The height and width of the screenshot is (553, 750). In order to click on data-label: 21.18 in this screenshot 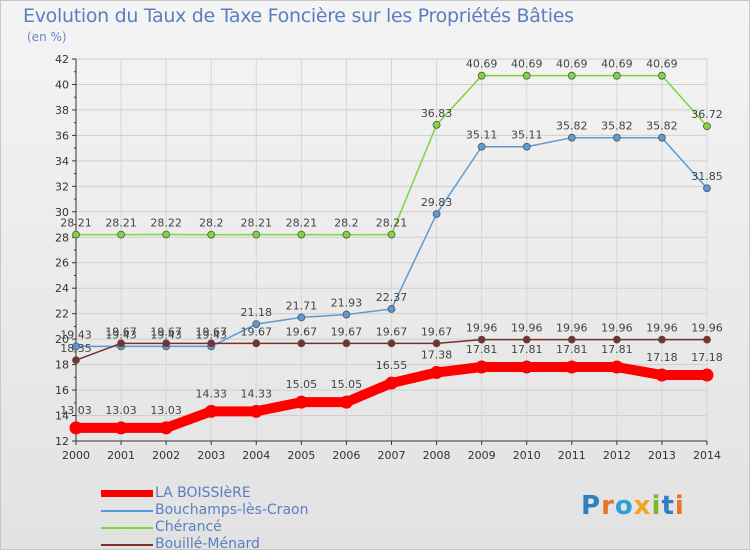, I will do `click(257, 312)`.